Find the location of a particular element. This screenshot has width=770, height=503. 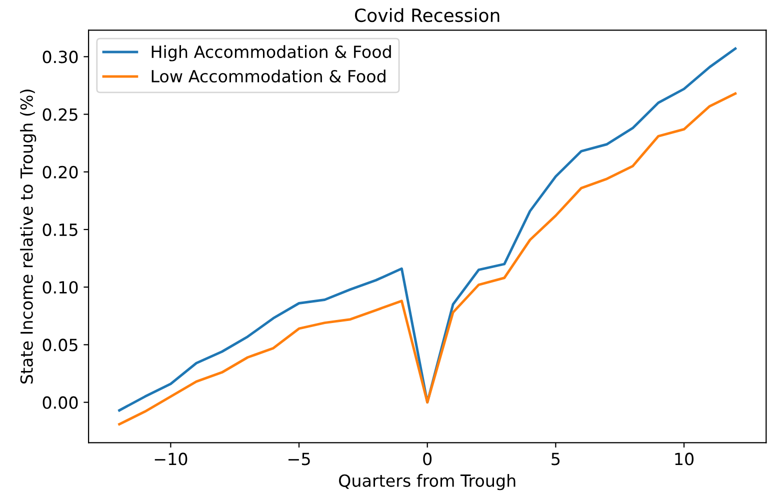

y-tick-label: 0.30 is located at coordinates (60, 57).